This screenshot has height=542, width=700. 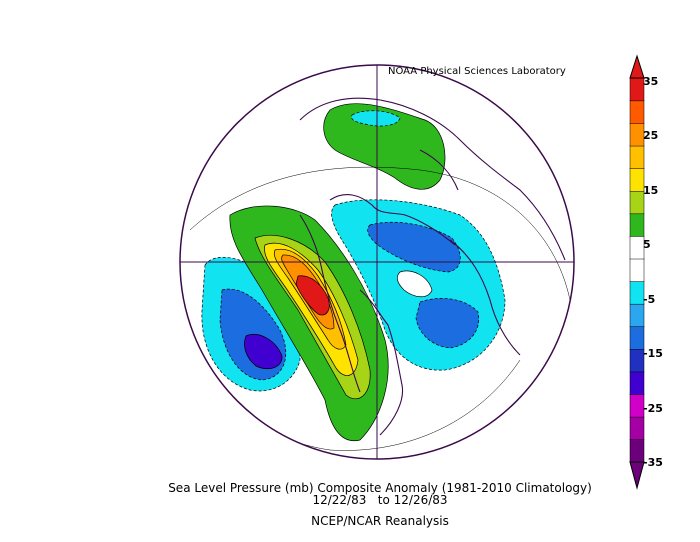 I want to click on colorbar-tick-label: -15, so click(x=653, y=354).